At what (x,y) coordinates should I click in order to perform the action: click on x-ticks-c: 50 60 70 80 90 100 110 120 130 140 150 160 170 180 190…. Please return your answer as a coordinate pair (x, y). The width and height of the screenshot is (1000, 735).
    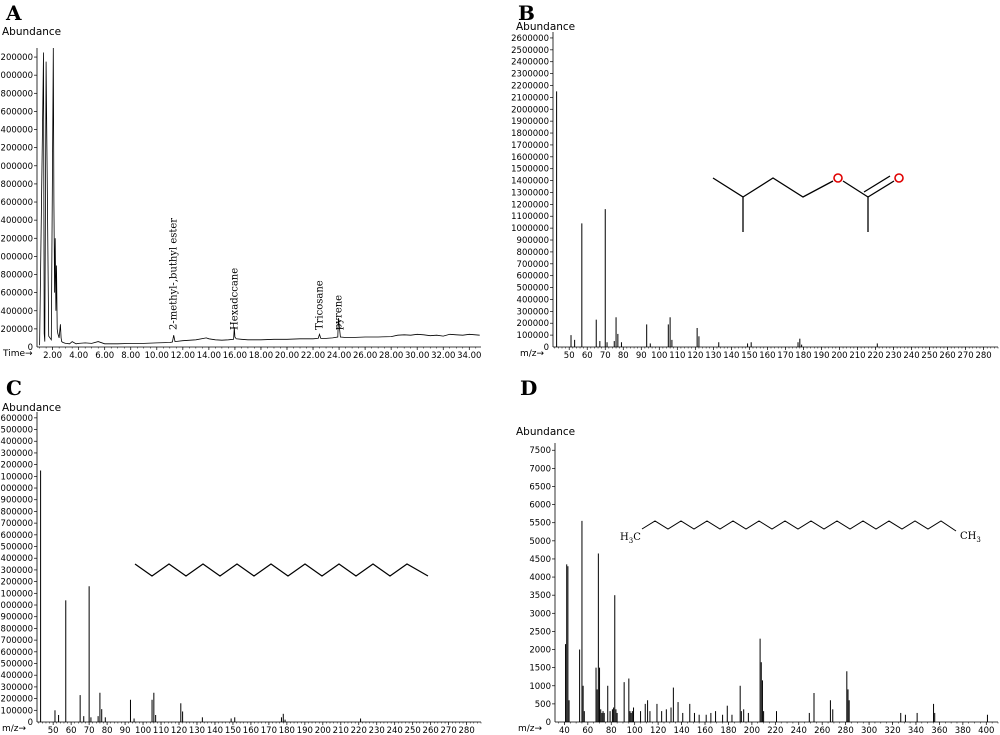
    Looking at the image, I should click on (260, 728).